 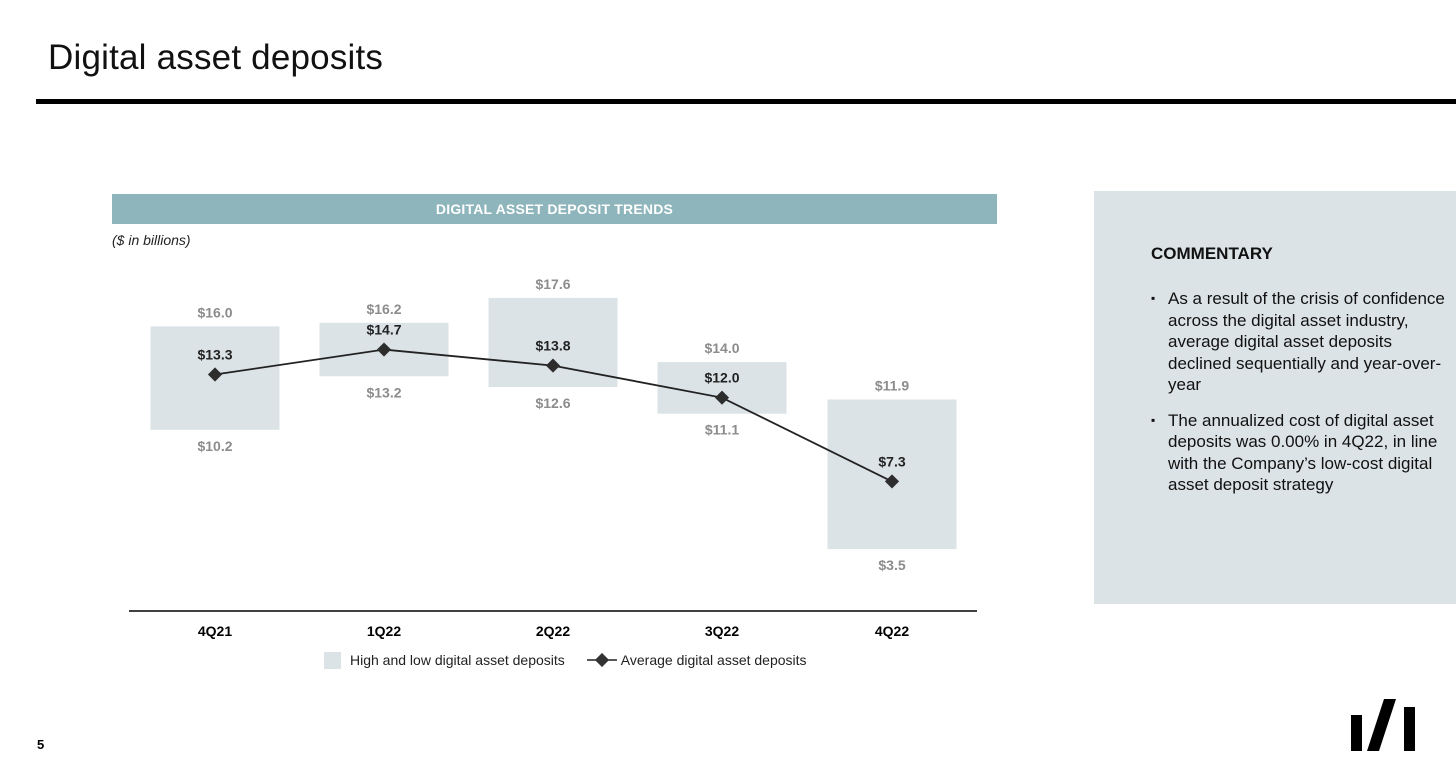 What do you see at coordinates (722, 430) in the screenshot?
I see `low-label: $11.1` at bounding box center [722, 430].